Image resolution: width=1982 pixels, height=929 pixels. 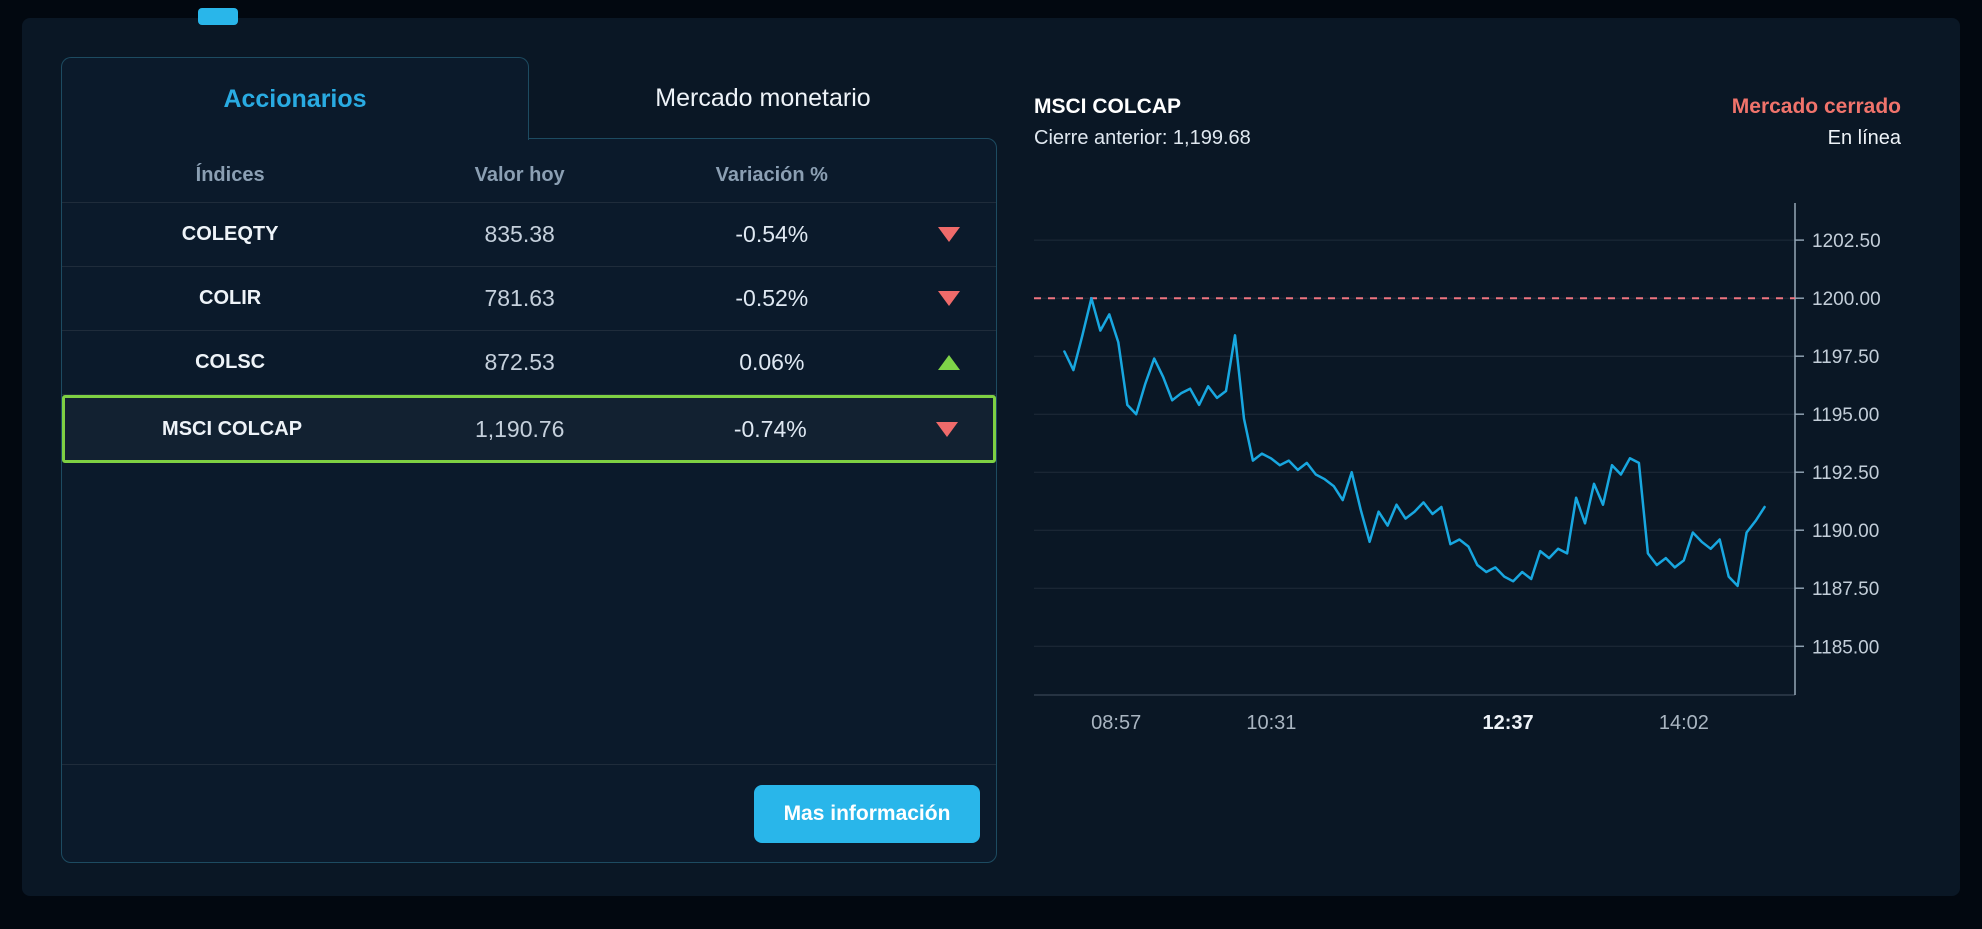 I want to click on table-row-colir: COLIR 781.63 -0.52%, so click(x=529, y=299).